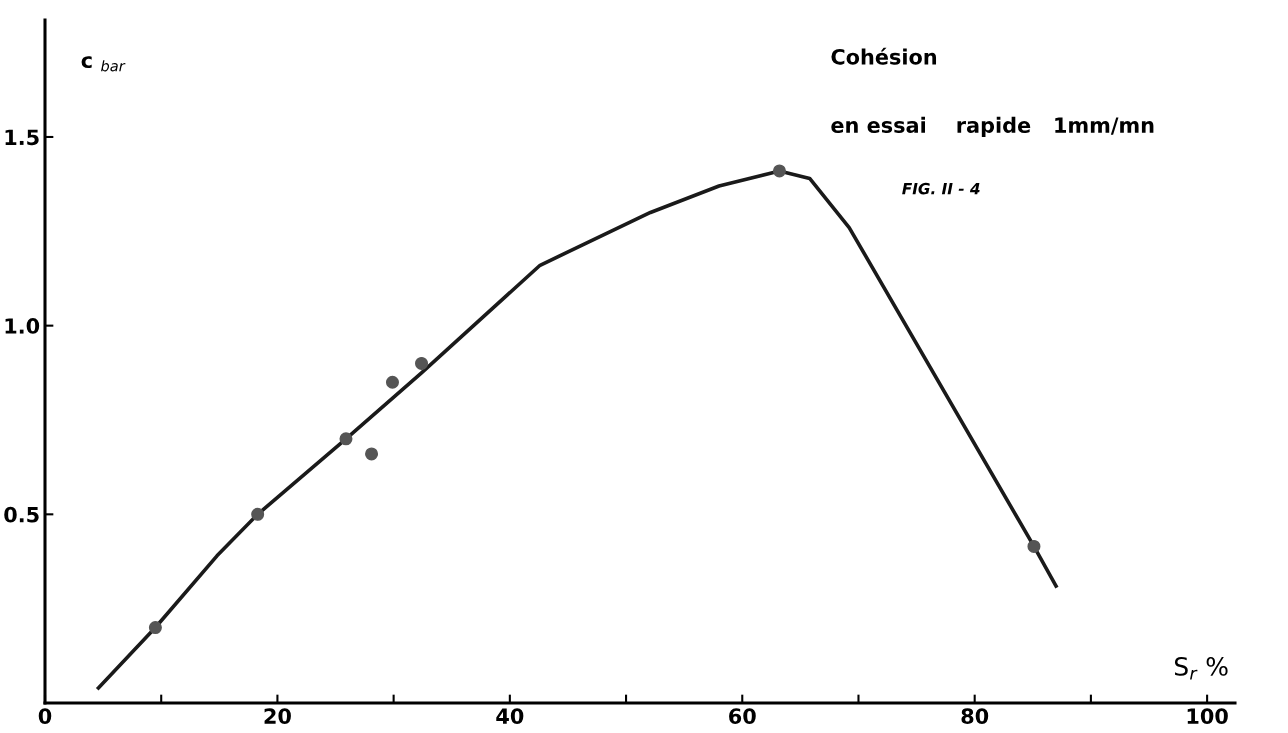 The width and height of the screenshot is (1288, 733). I want to click on annotation: FIG. II - 4, so click(941, 188).